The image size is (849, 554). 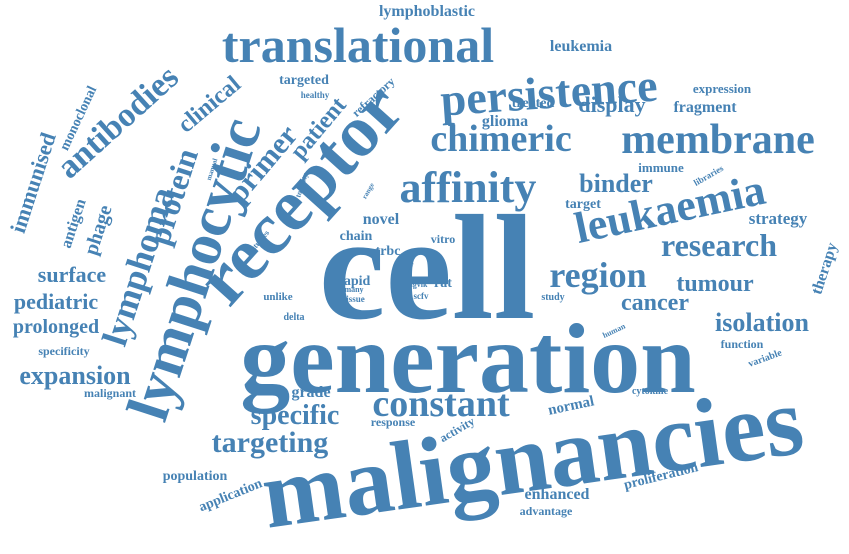 I want to click on word-trbc: trbc, so click(x=388, y=251).